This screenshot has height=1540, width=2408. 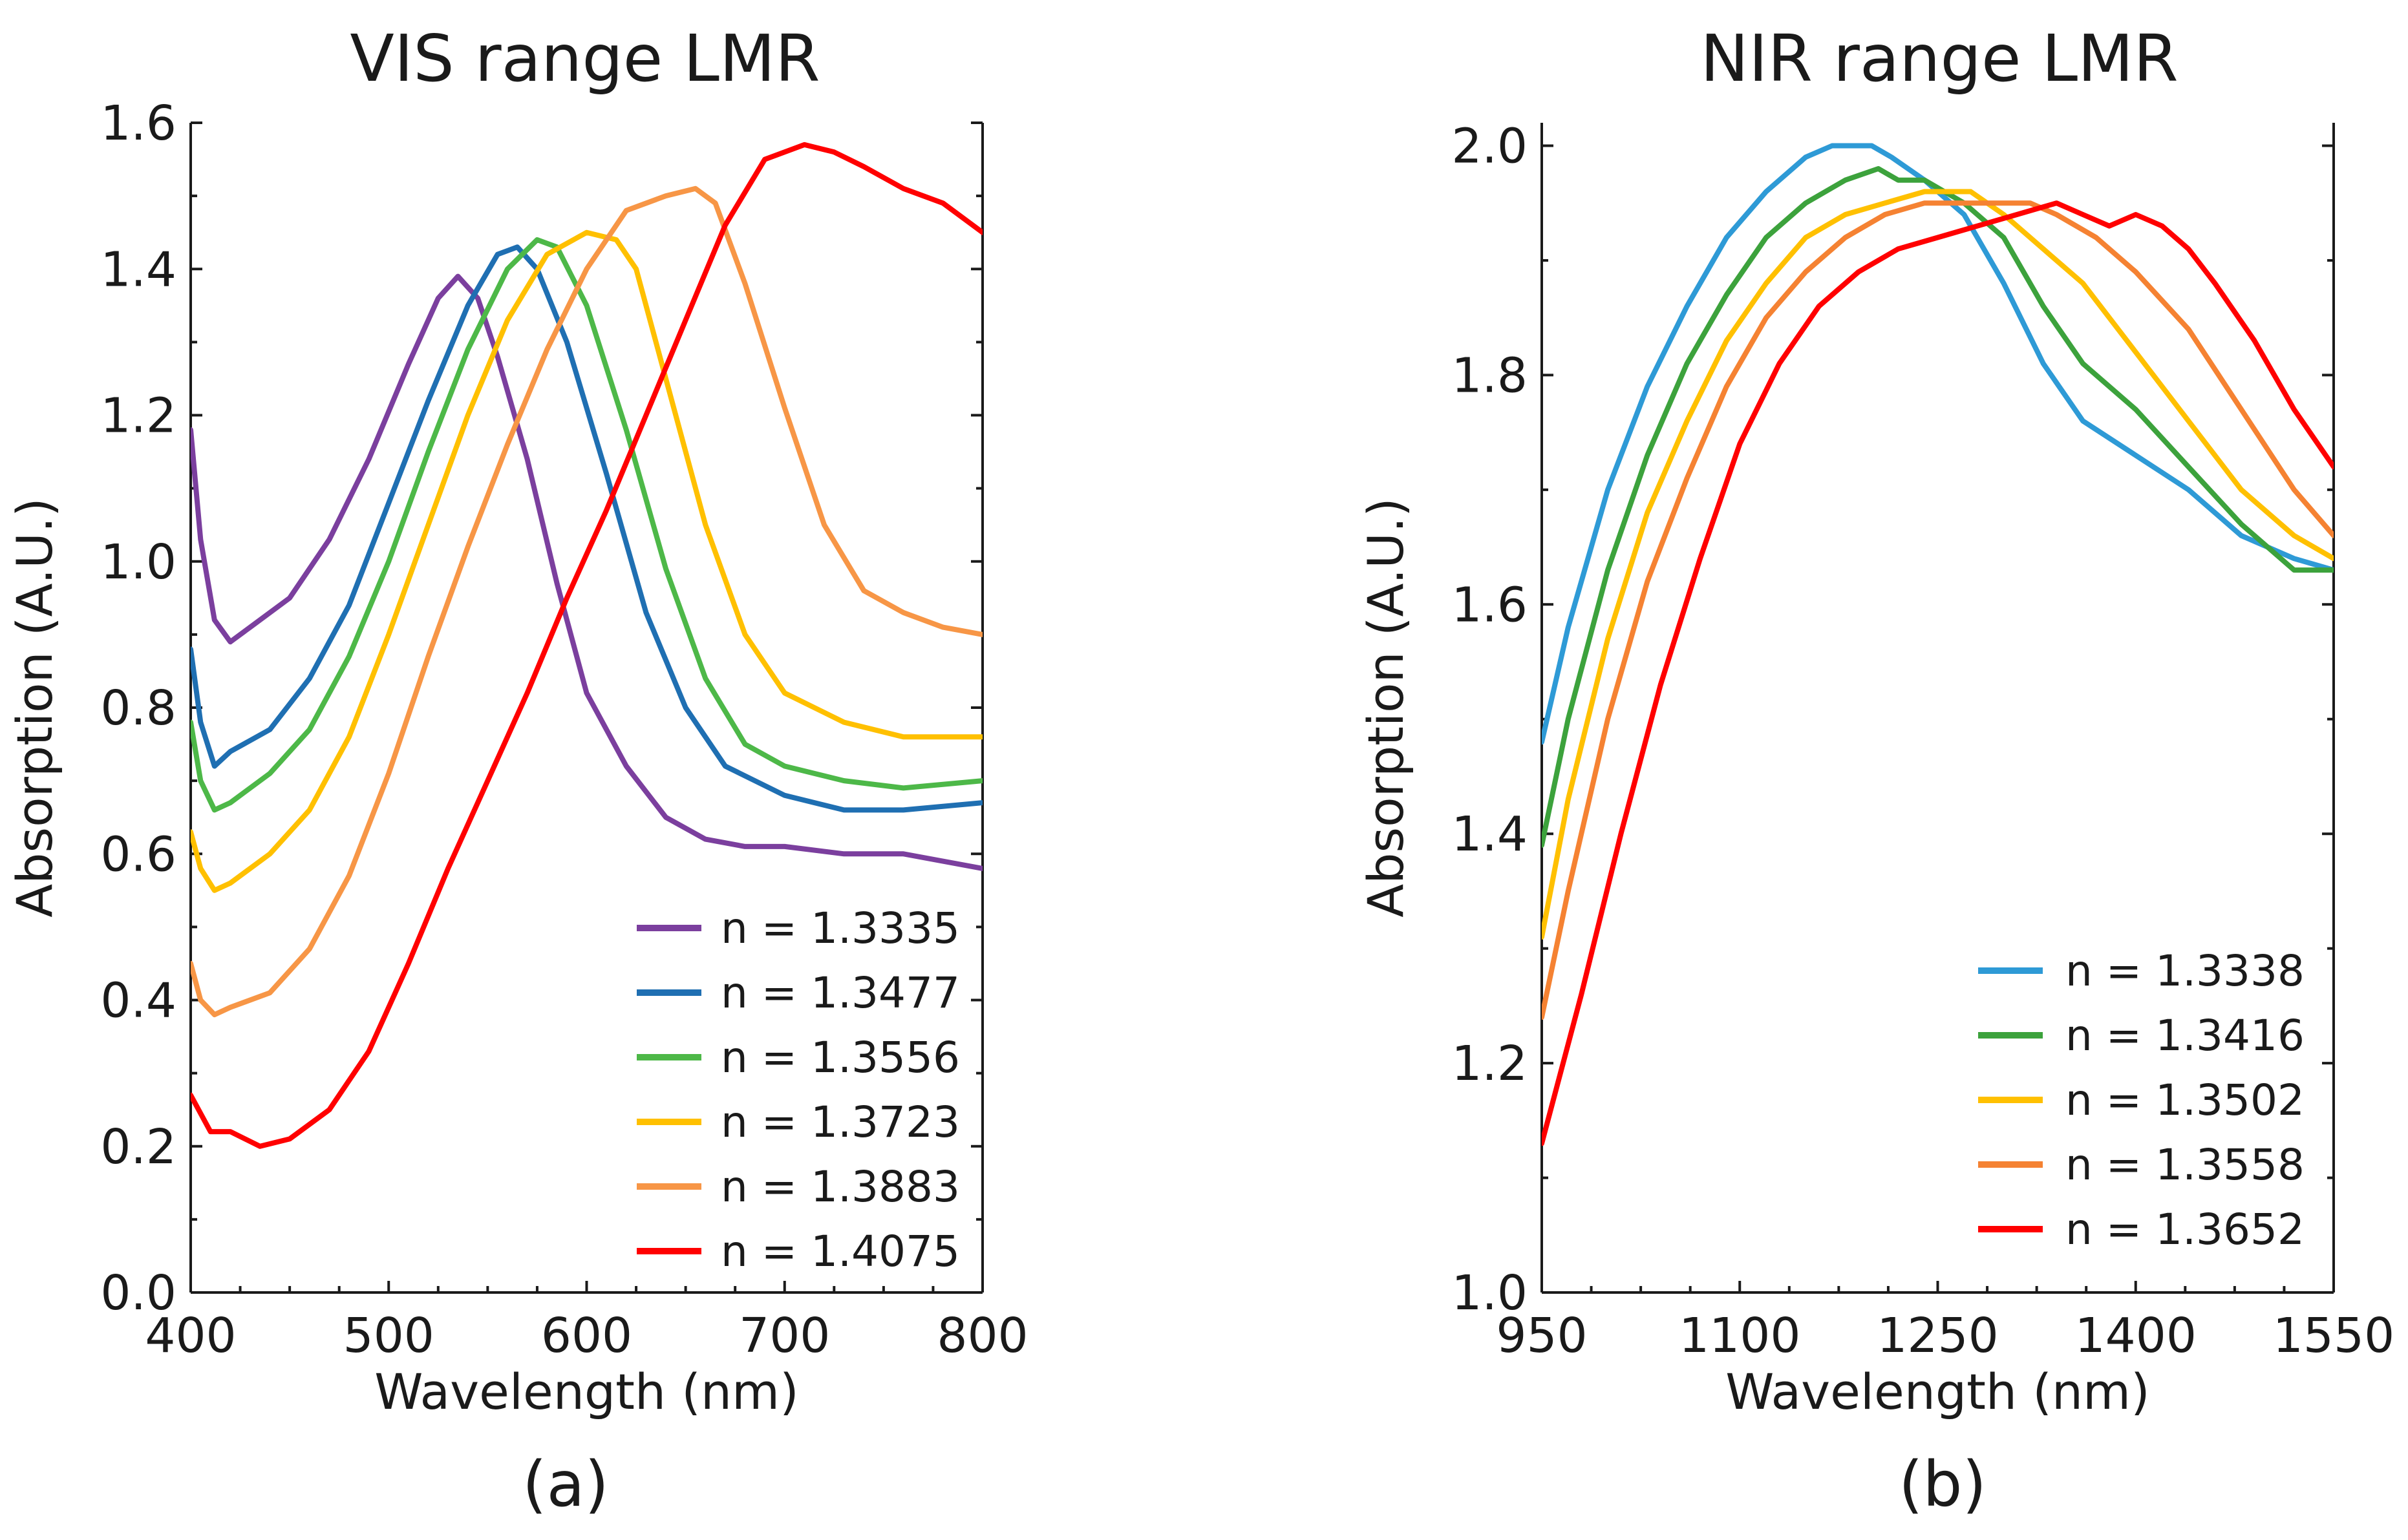 What do you see at coordinates (1943, 1484) in the screenshot?
I see `panel-label: (b)` at bounding box center [1943, 1484].